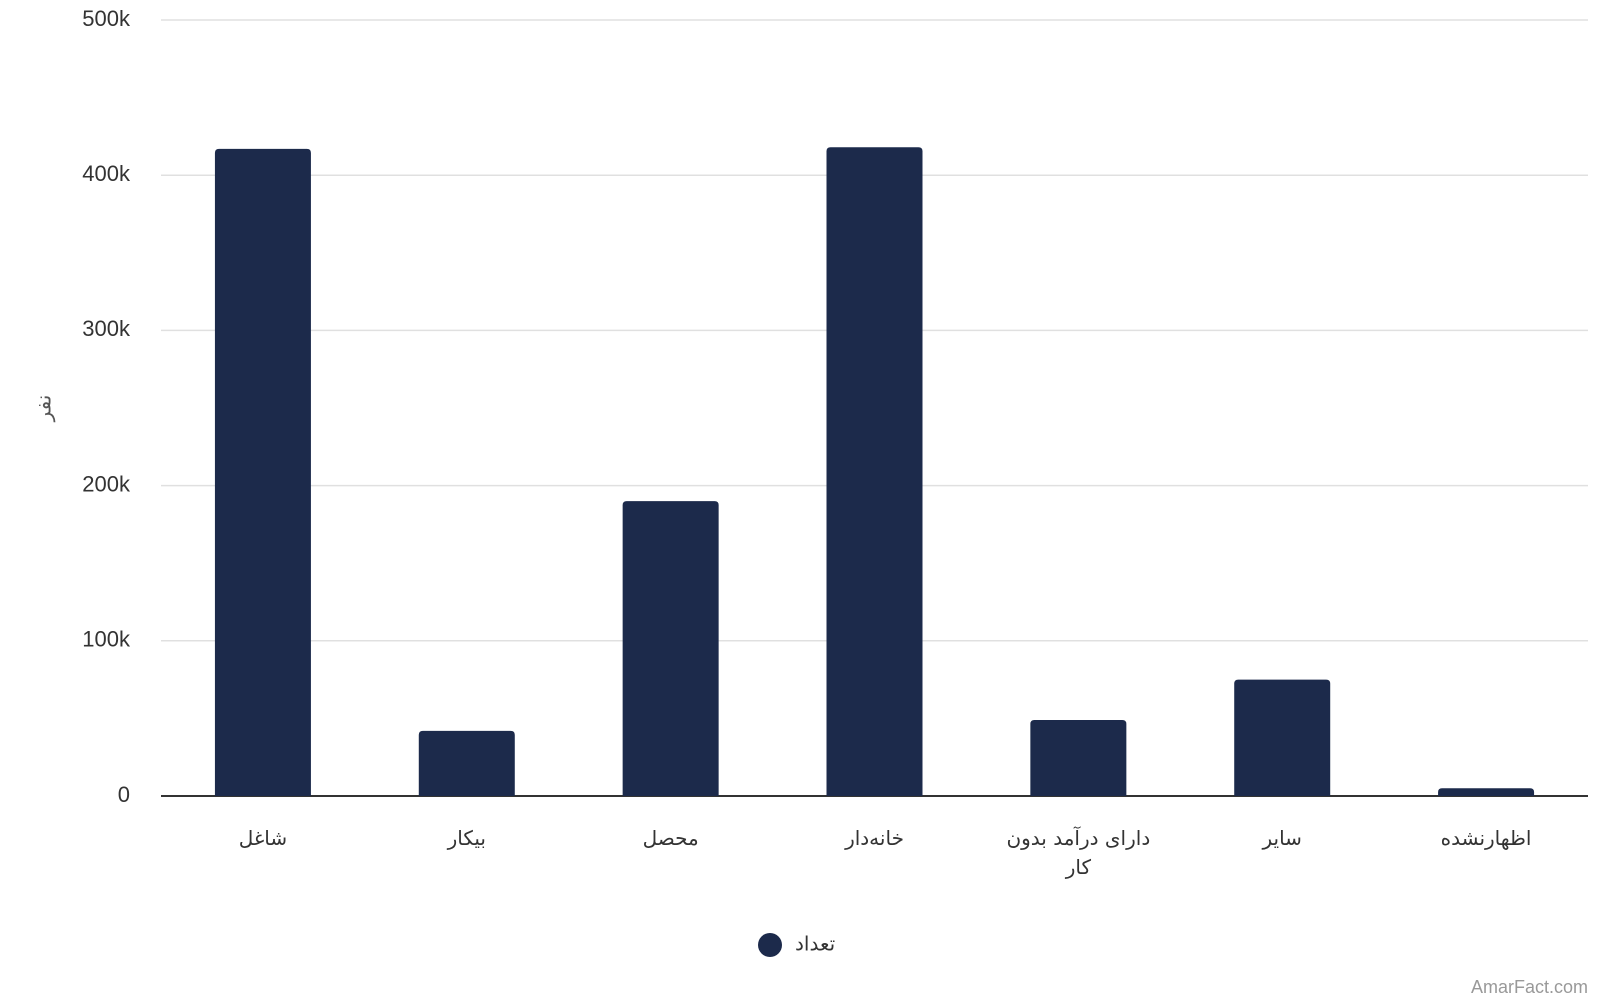  What do you see at coordinates (1529, 987) in the screenshot?
I see `credit: AmarFact.com` at bounding box center [1529, 987].